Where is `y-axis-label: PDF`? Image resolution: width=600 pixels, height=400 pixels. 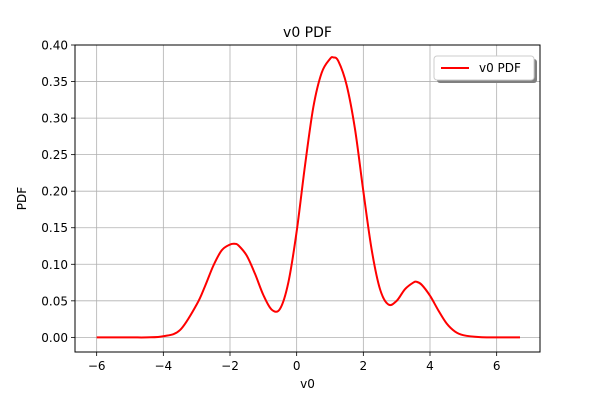
y-axis-label: PDF is located at coordinates (22, 198).